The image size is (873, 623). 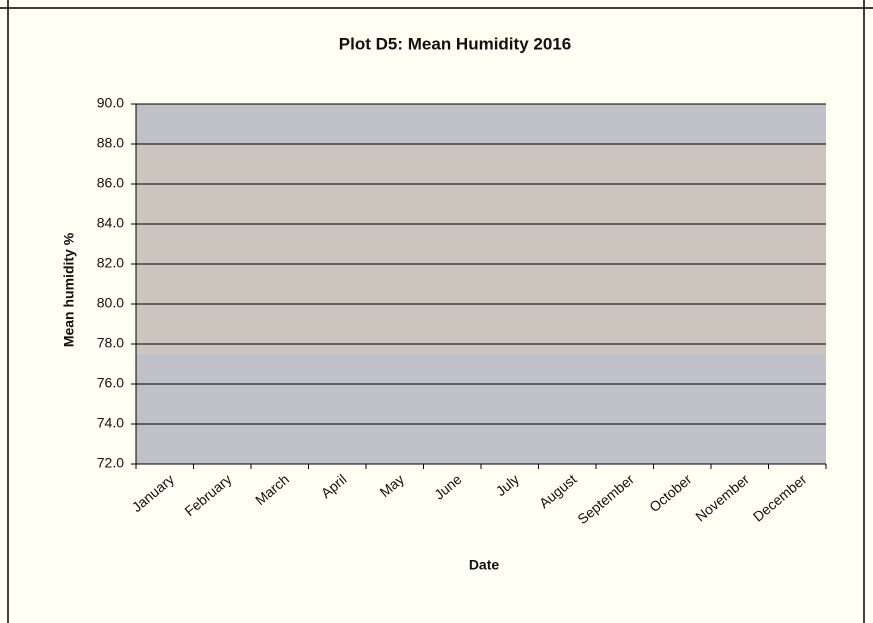 I want to click on y-tick-label: 78.0, so click(x=110, y=343).